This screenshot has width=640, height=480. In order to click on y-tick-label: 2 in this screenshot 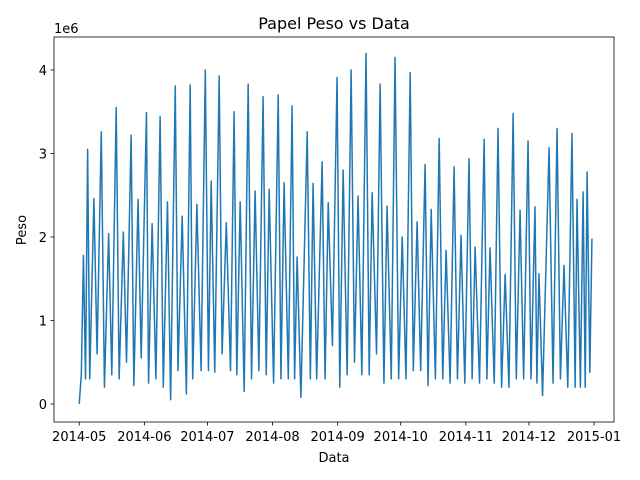, I will do `click(43, 238)`.